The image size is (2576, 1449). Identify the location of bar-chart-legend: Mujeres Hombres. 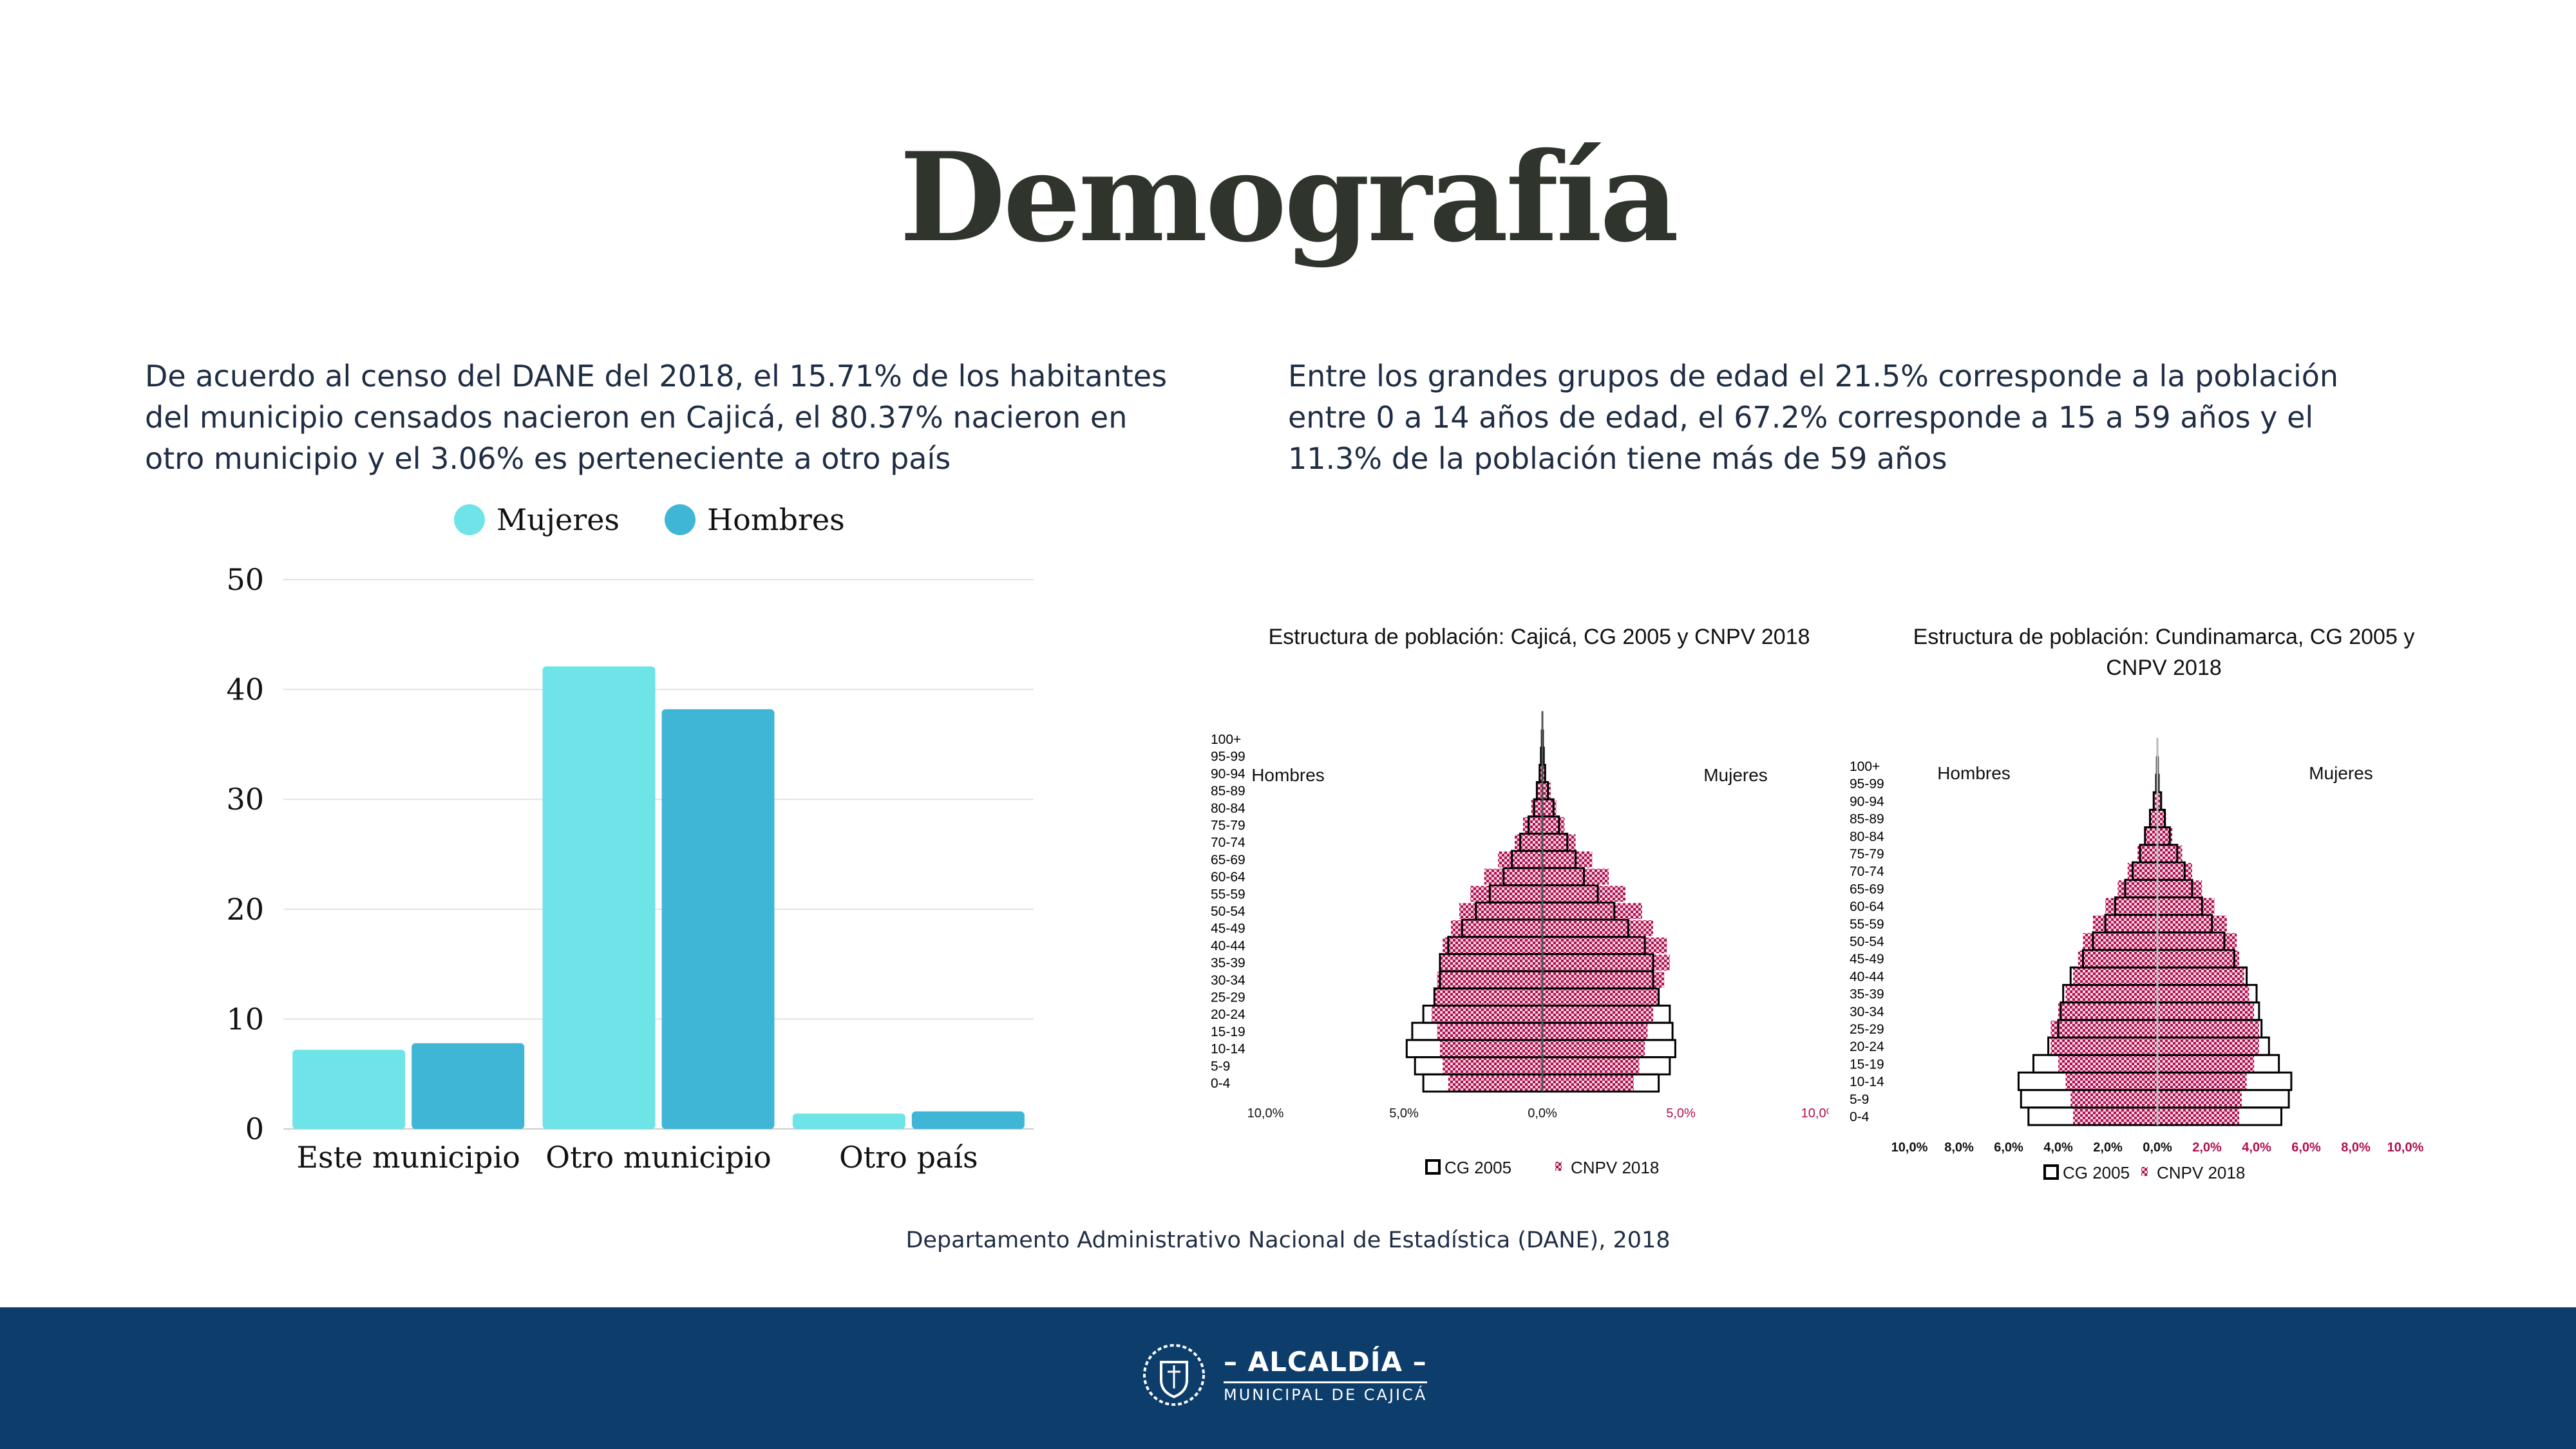
(650, 519).